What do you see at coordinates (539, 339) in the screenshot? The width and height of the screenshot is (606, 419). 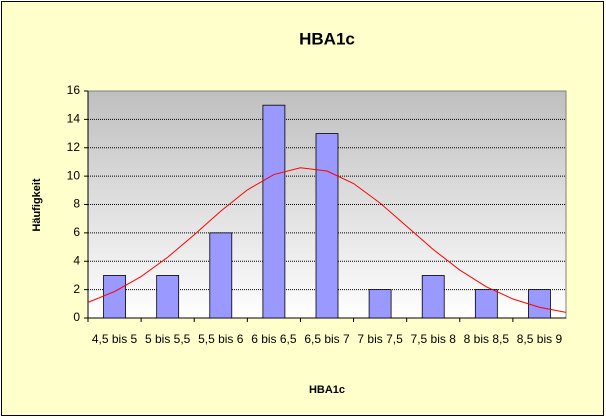 I see `x-tick-label: 8,5 bis 9` at bounding box center [539, 339].